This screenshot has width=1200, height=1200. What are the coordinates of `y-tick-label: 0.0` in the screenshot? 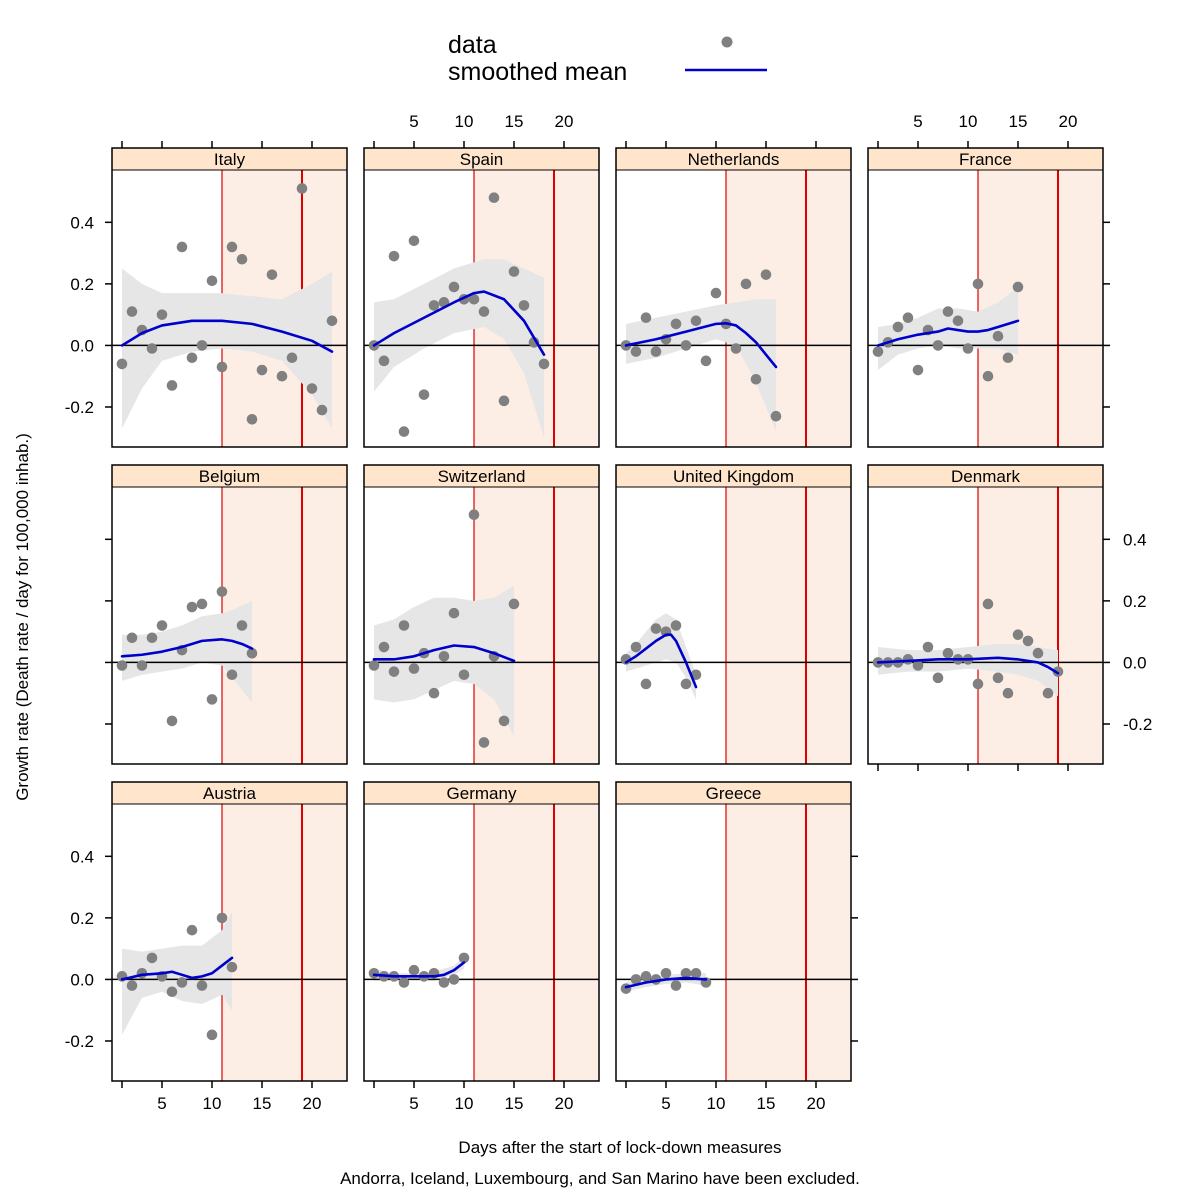 It's located at (82, 979).